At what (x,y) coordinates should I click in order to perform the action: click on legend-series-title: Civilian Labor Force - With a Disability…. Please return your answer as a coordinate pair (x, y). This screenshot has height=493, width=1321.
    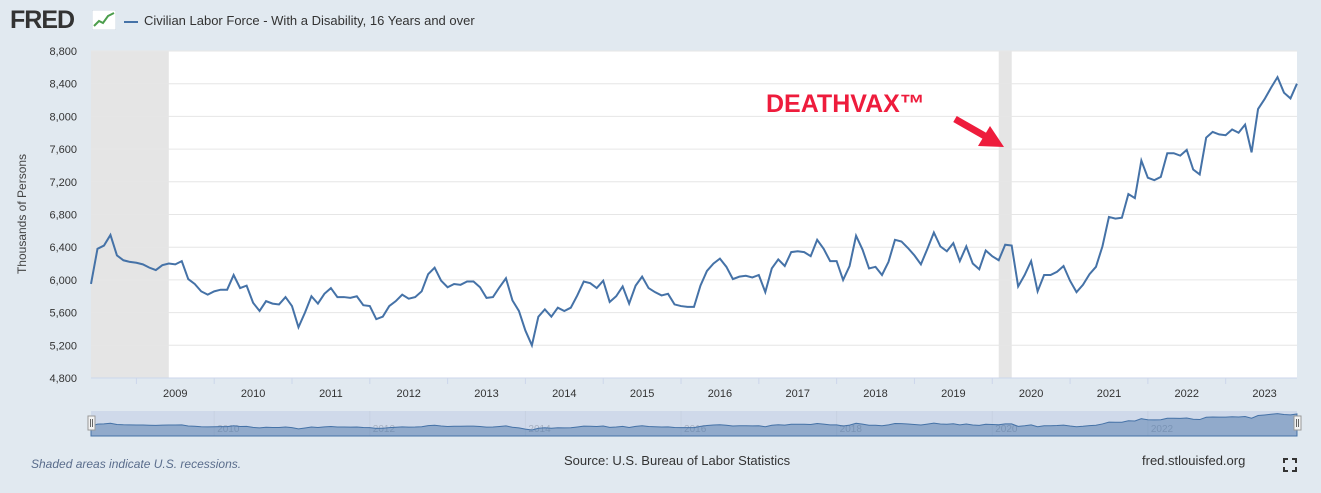
    Looking at the image, I should click on (309, 20).